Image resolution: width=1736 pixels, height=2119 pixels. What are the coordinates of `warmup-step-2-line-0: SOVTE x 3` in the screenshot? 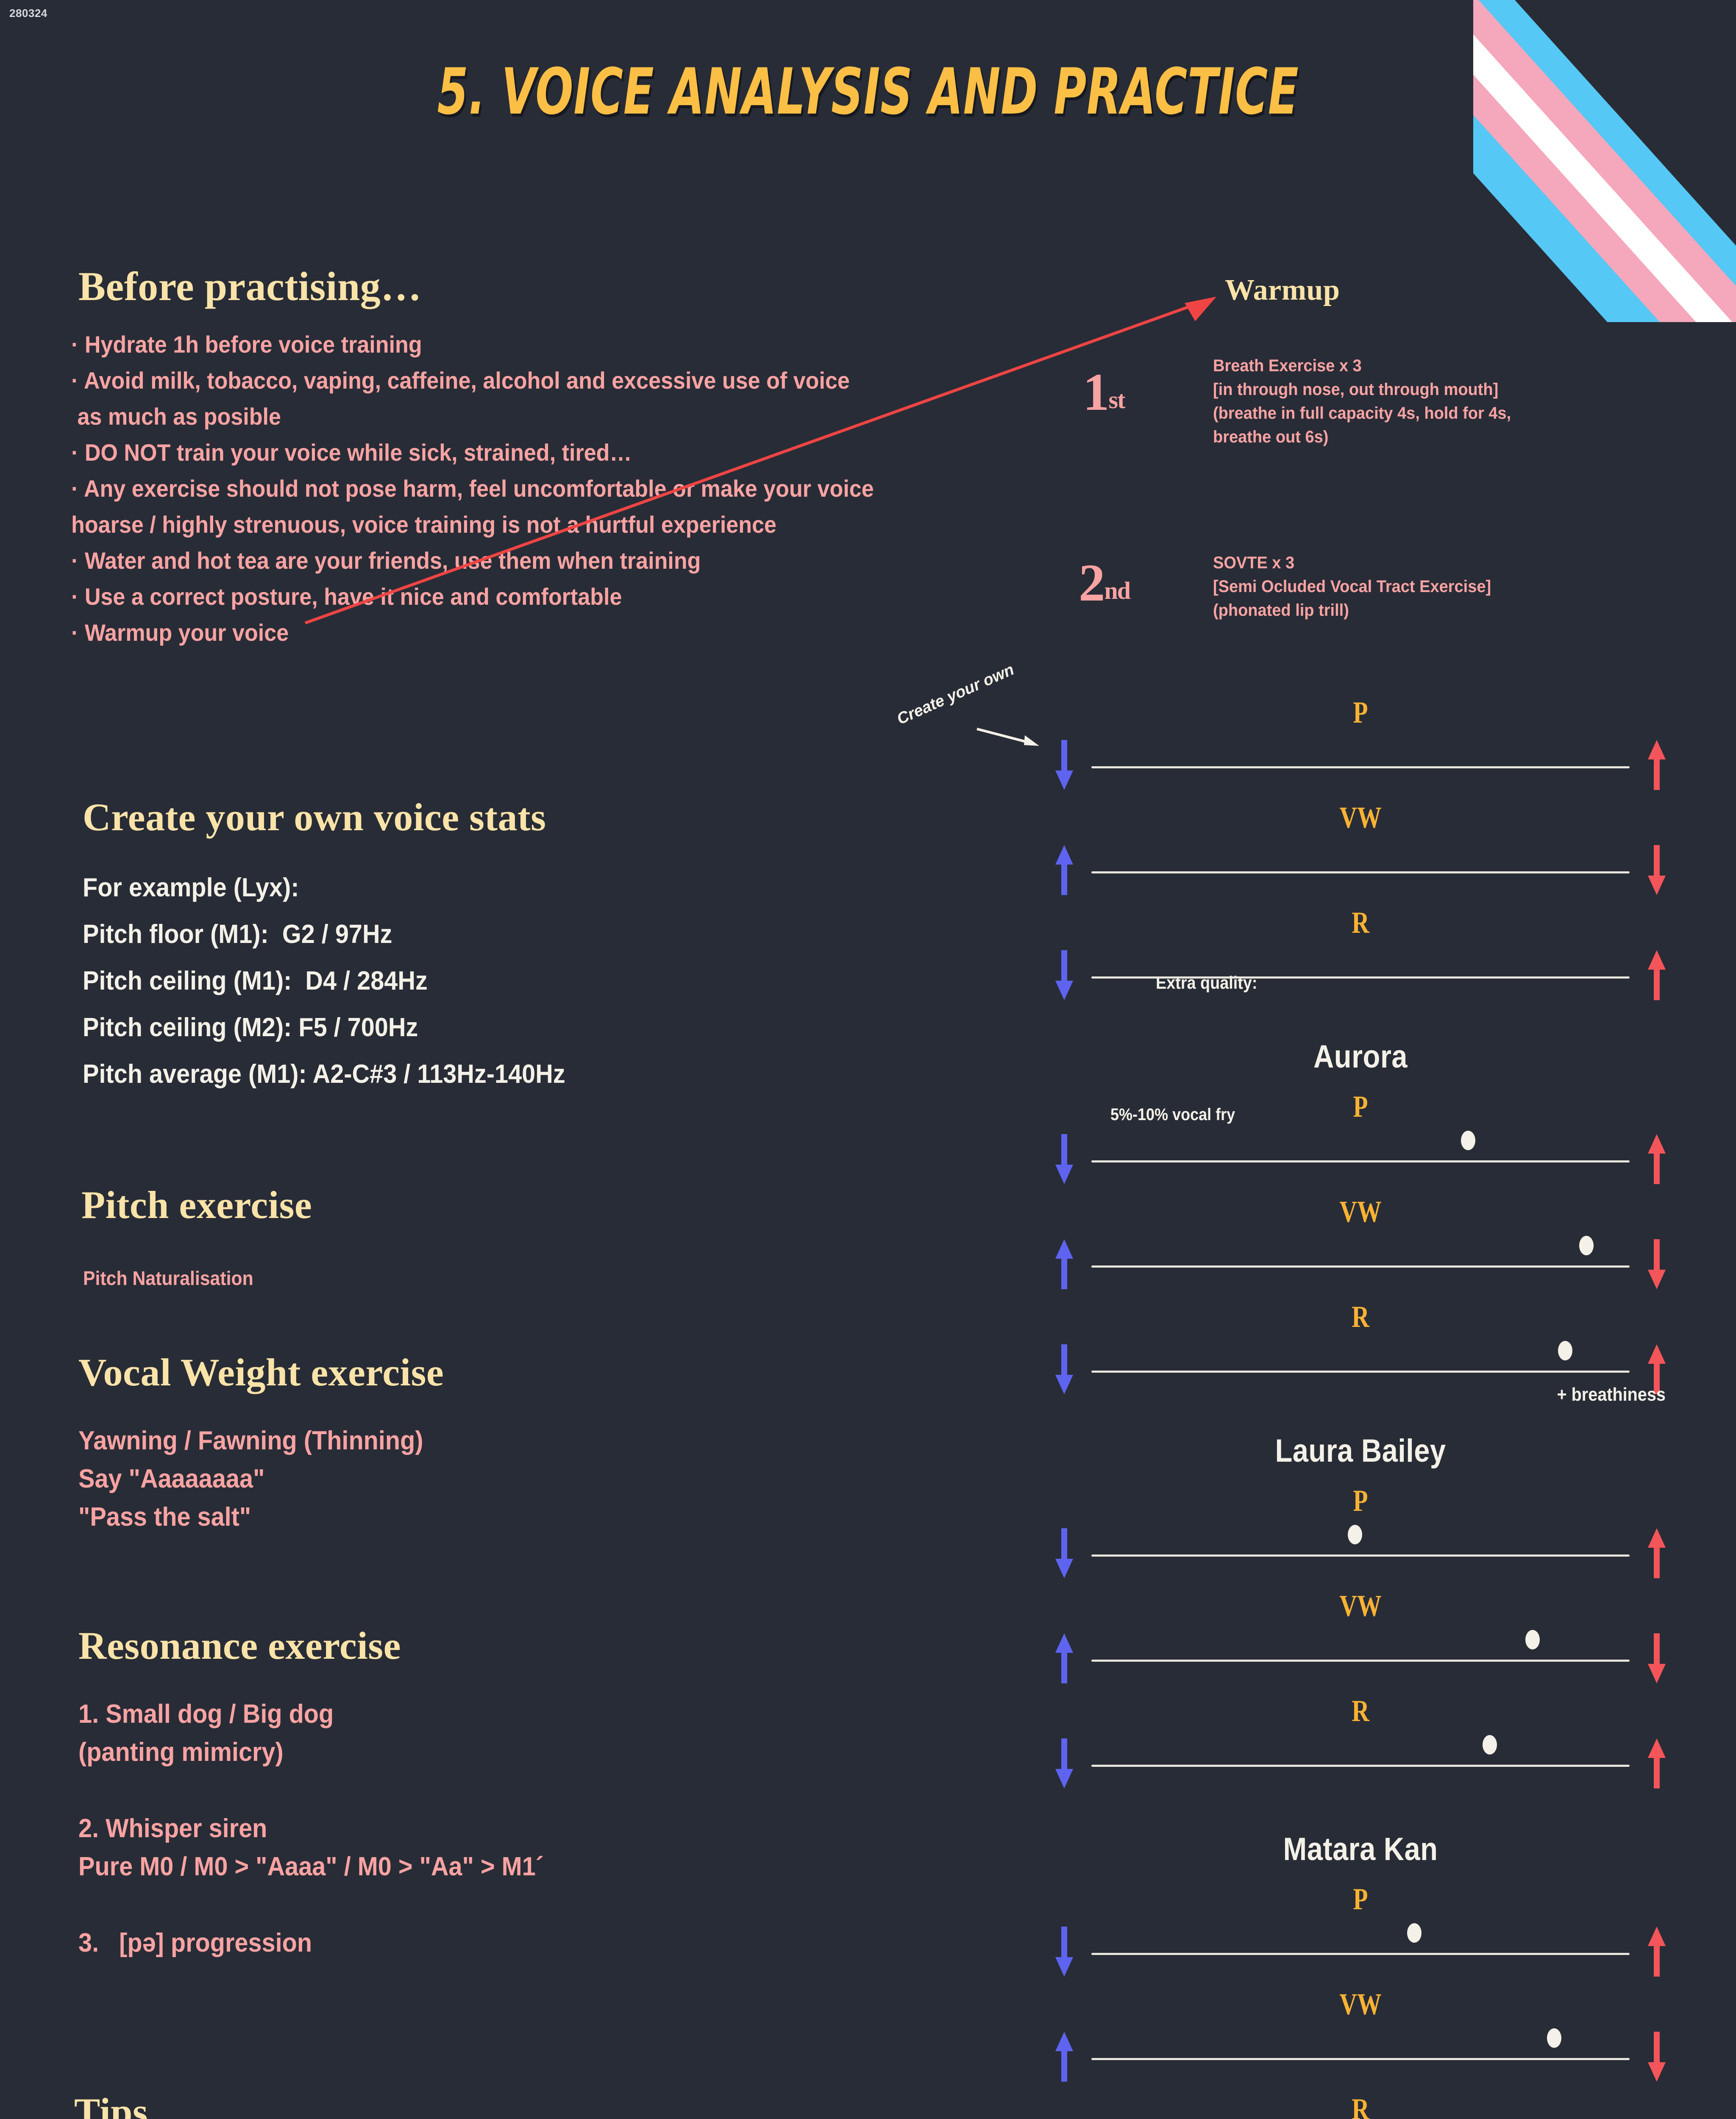 It's located at (1254, 562).